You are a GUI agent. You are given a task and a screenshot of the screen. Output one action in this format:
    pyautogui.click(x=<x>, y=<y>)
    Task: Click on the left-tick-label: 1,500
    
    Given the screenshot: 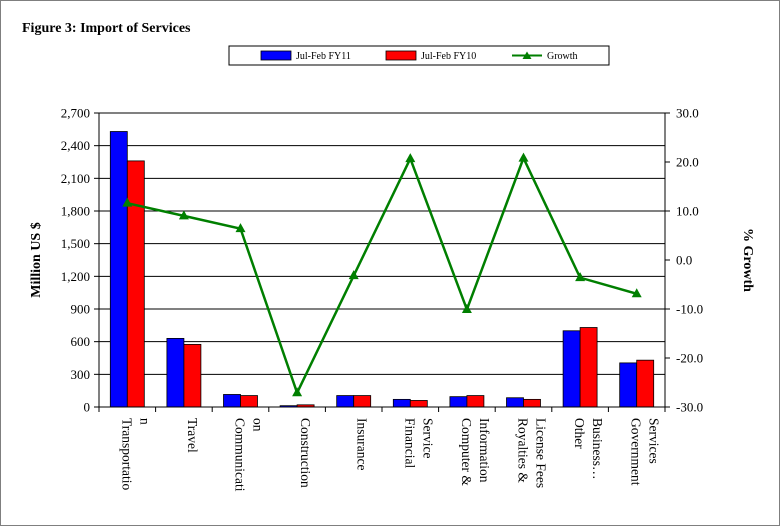 What is the action you would take?
    pyautogui.click(x=75, y=243)
    